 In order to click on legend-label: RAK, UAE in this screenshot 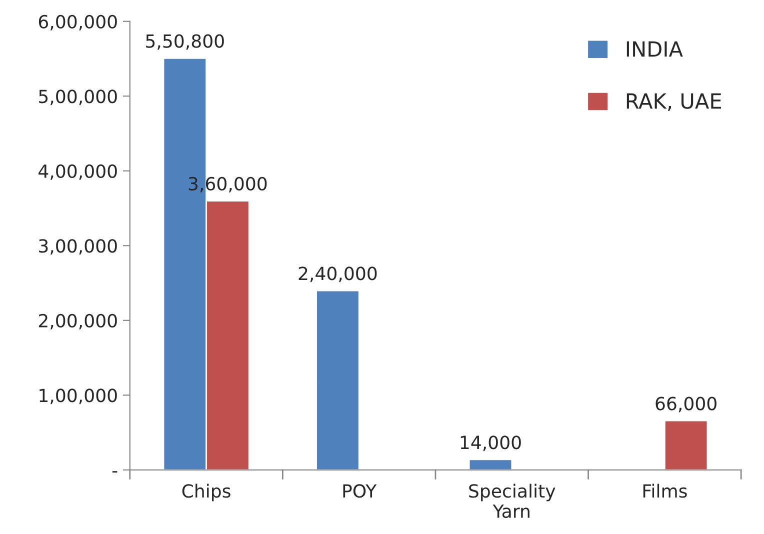, I will do `click(673, 102)`.